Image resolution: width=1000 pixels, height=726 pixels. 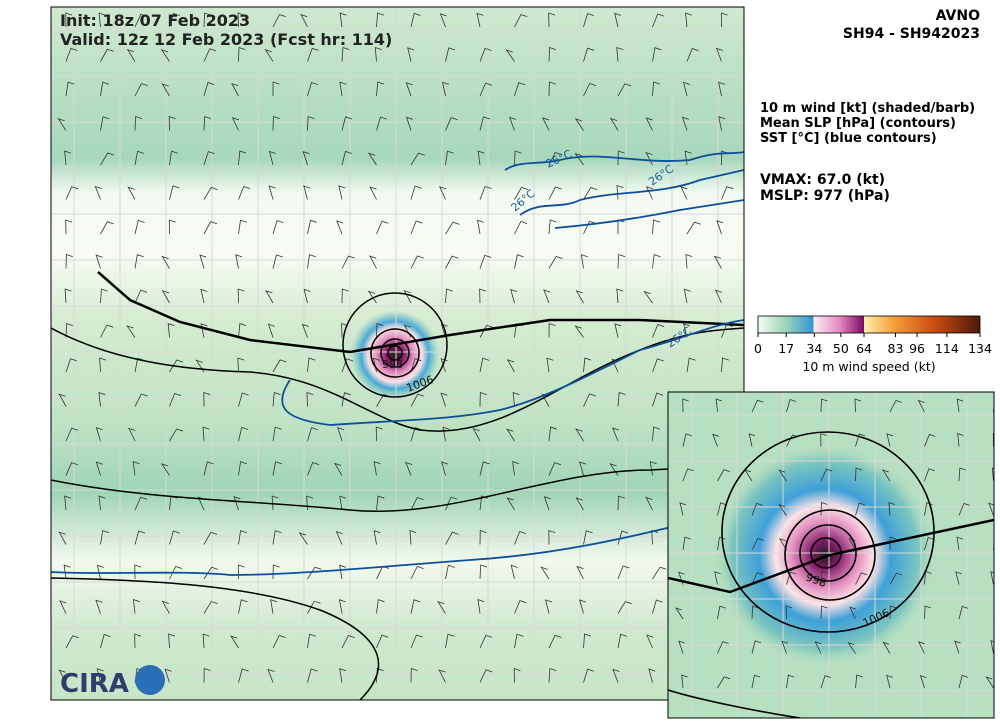 I want to click on legend-line: SST [°C] (blue contours), so click(x=848, y=138).